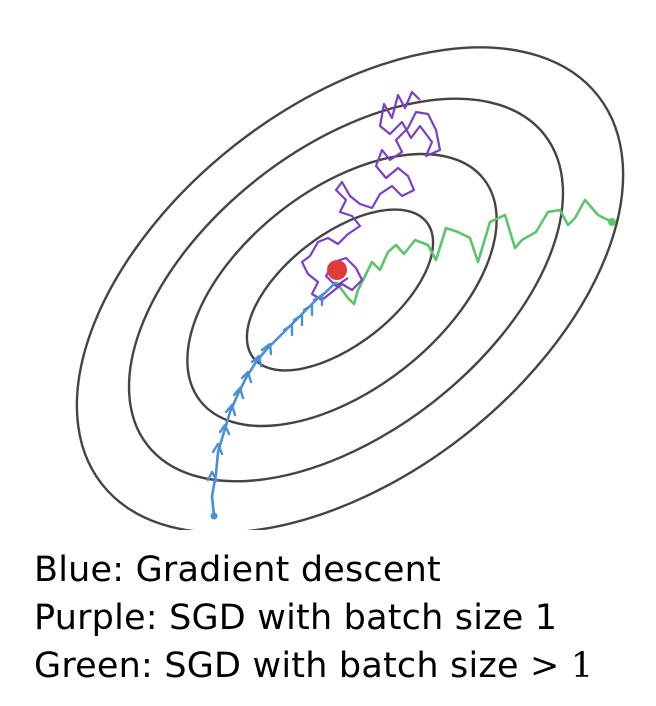 This screenshot has width=656, height=706. What do you see at coordinates (214, 516) in the screenshot?
I see `gradient-descent-start-dot` at bounding box center [214, 516].